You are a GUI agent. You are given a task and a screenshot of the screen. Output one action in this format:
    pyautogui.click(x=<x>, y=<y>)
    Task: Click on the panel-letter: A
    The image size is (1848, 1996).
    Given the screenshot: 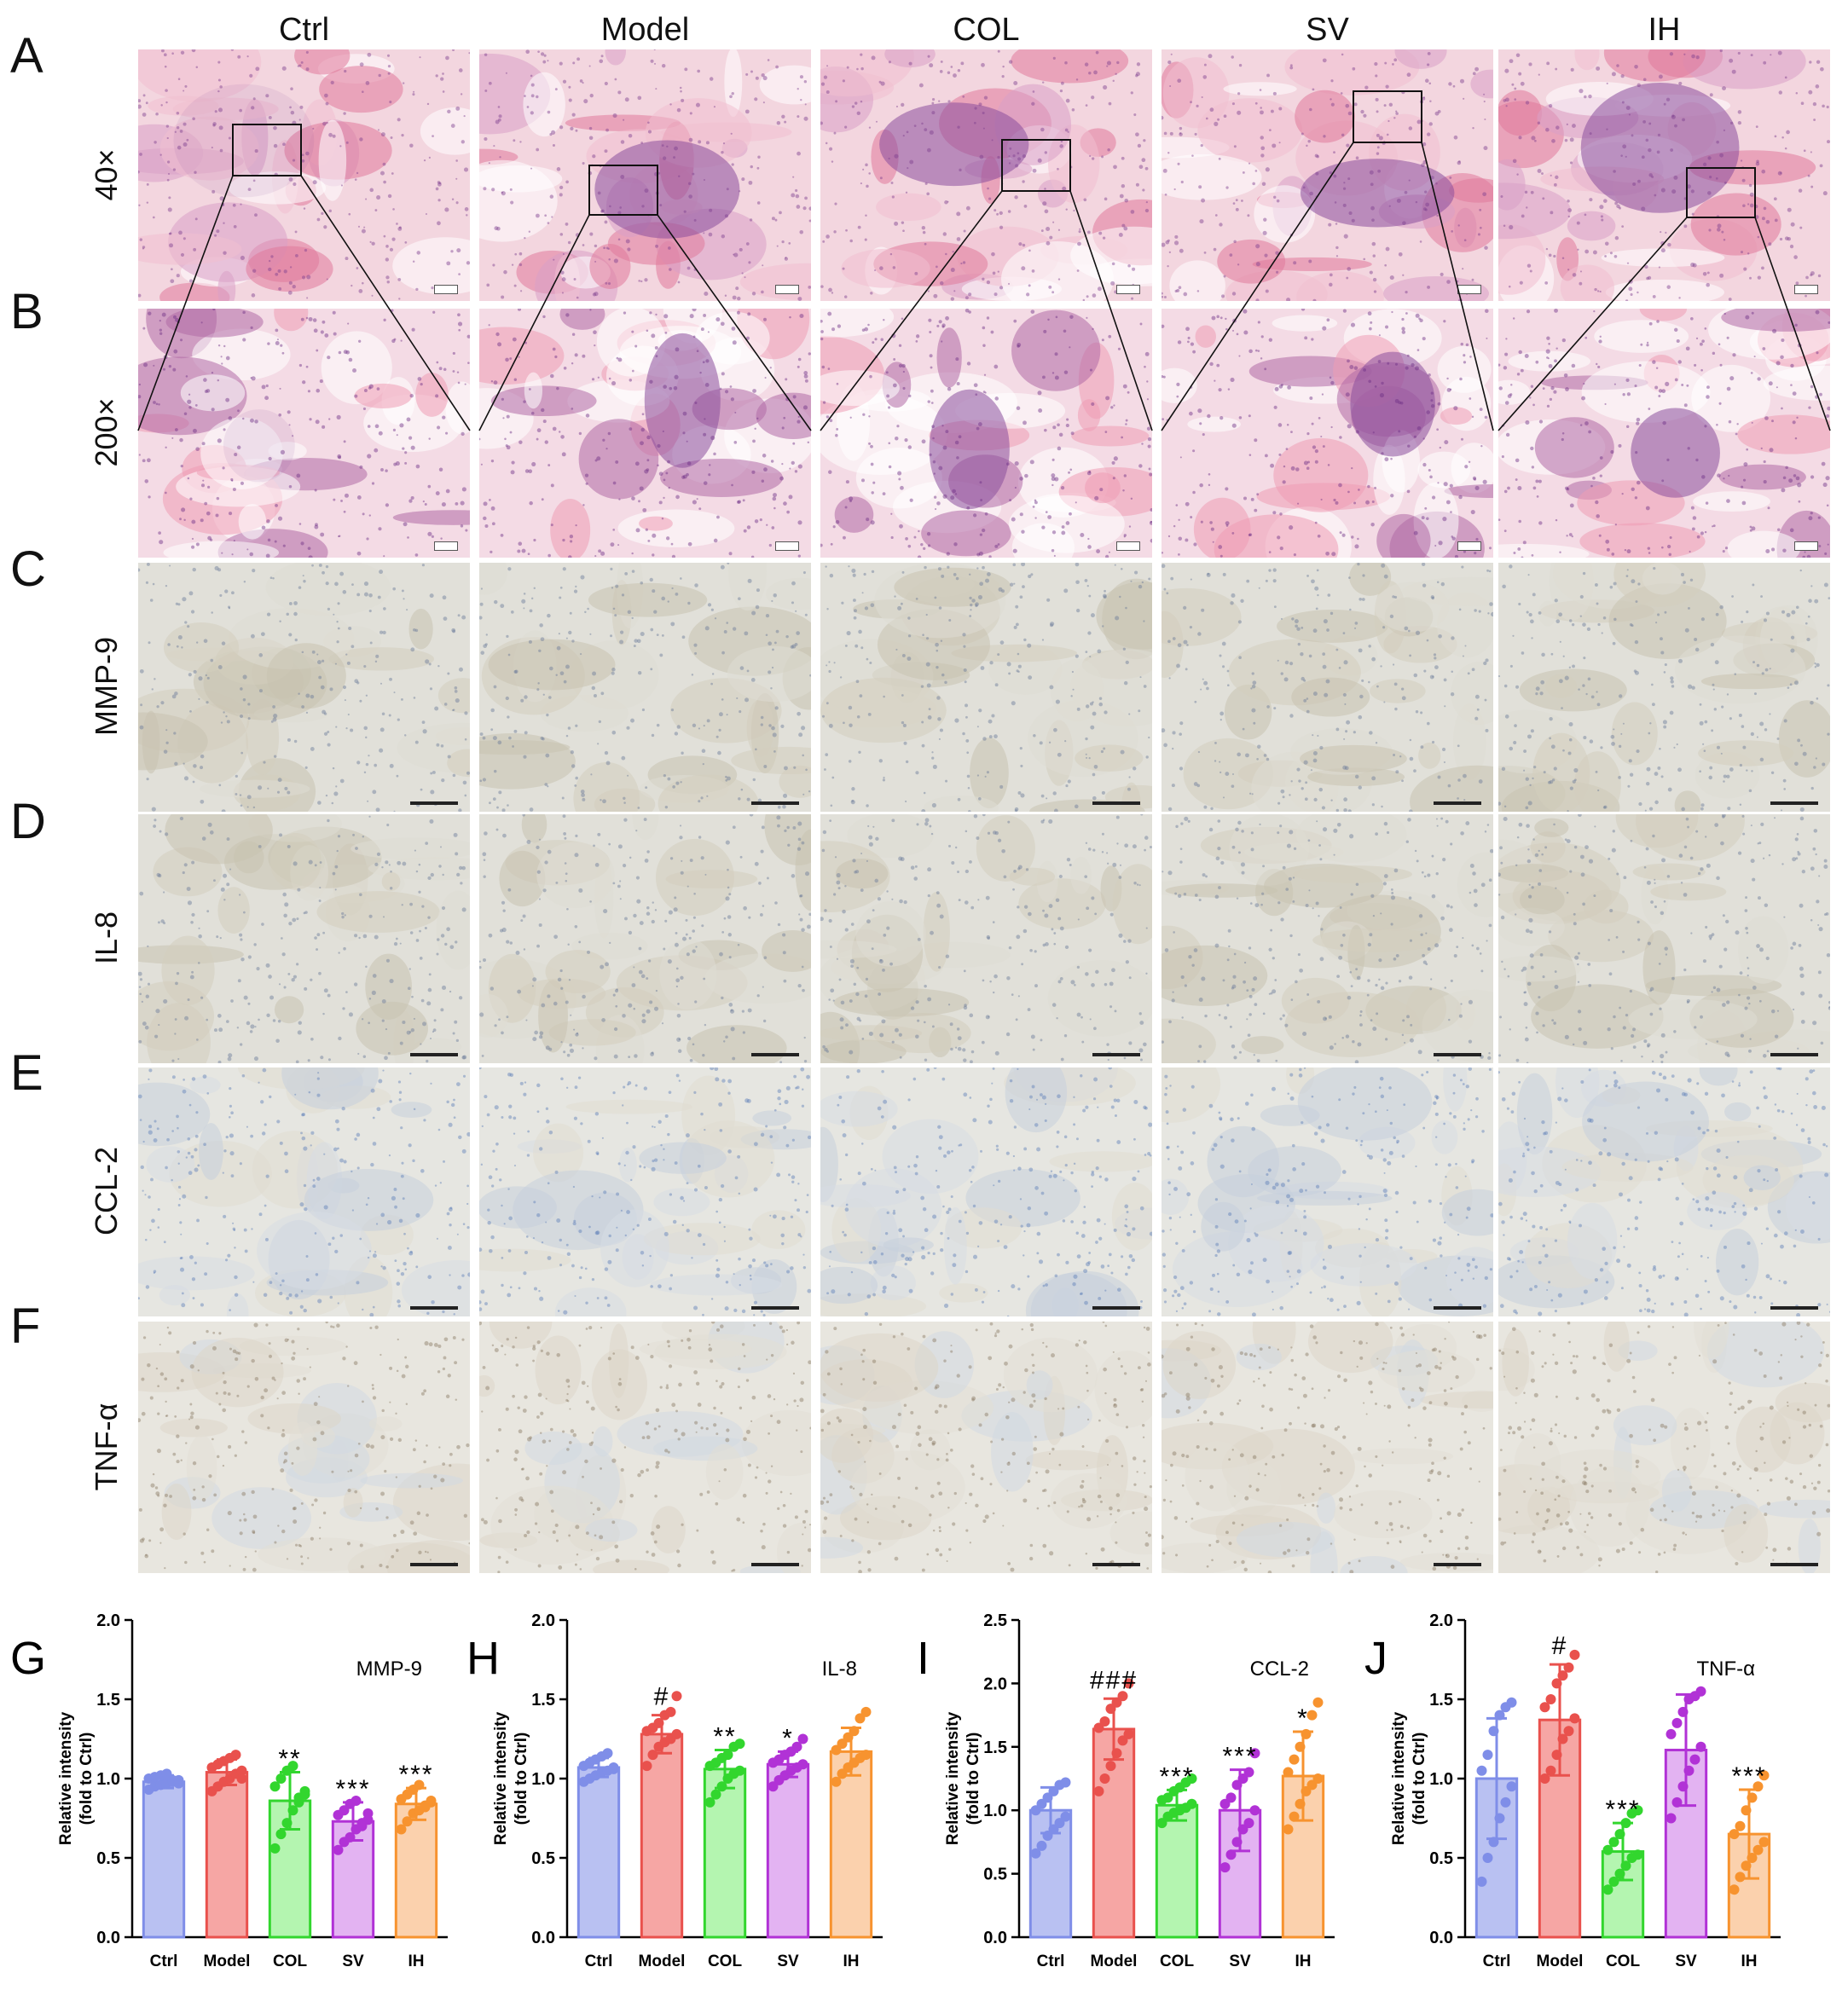 What is the action you would take?
    pyautogui.click(x=26, y=56)
    